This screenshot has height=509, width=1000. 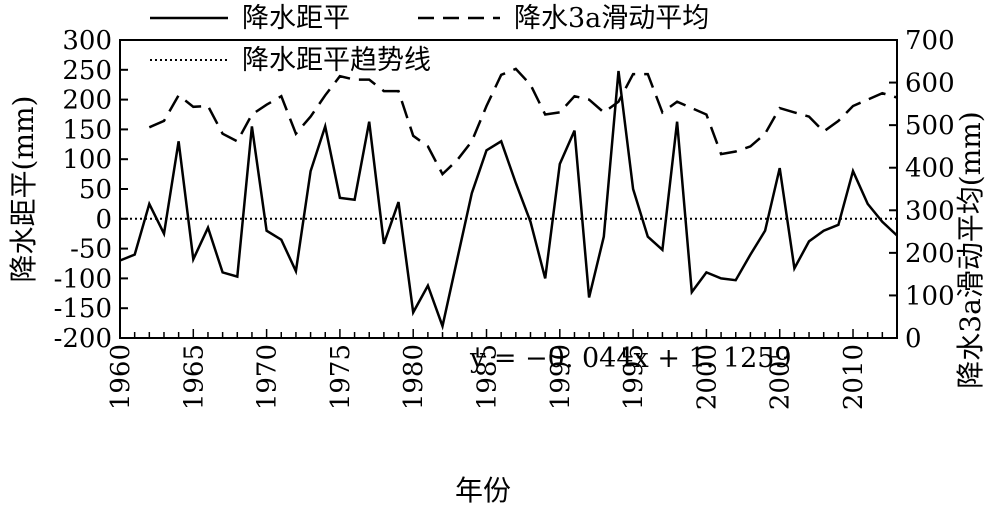 What do you see at coordinates (87, 71) in the screenshot?
I see `left-y-tick-label: 250` at bounding box center [87, 71].